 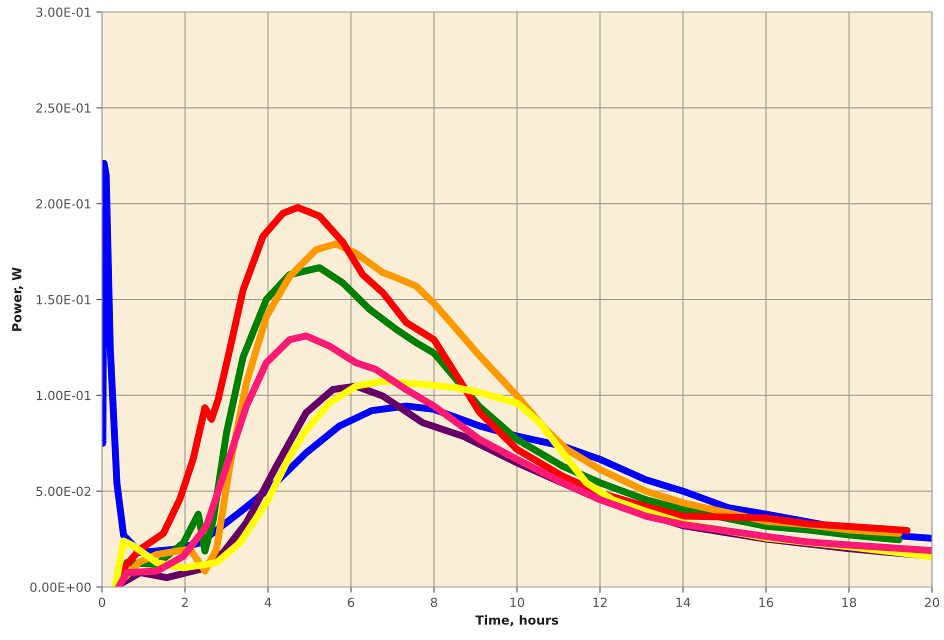 I want to click on y-tick-label: 0.00E+00, so click(x=60, y=587).